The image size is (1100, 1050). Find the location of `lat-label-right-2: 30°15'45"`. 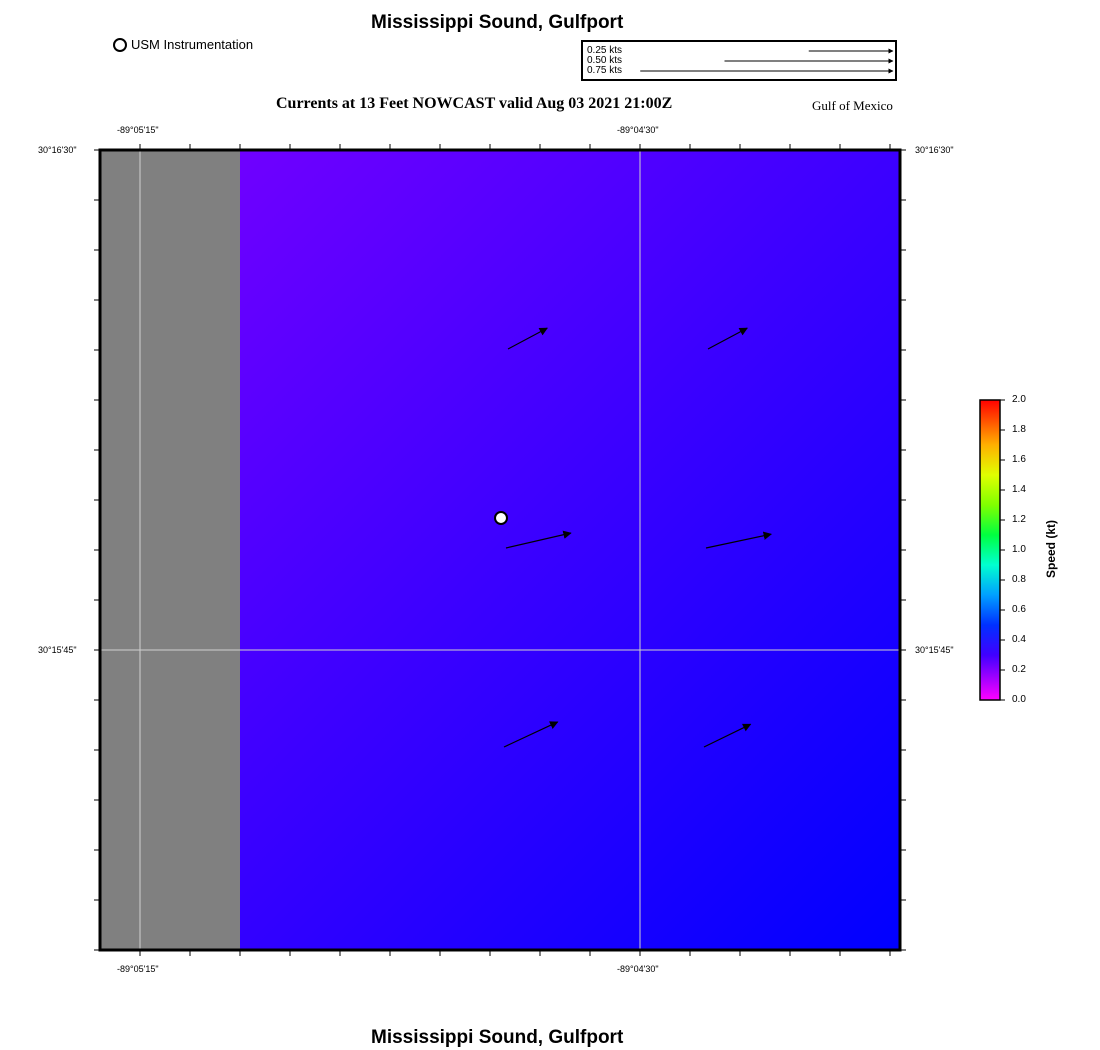

lat-label-right-2: 30°15'45" is located at coordinates (934, 650).